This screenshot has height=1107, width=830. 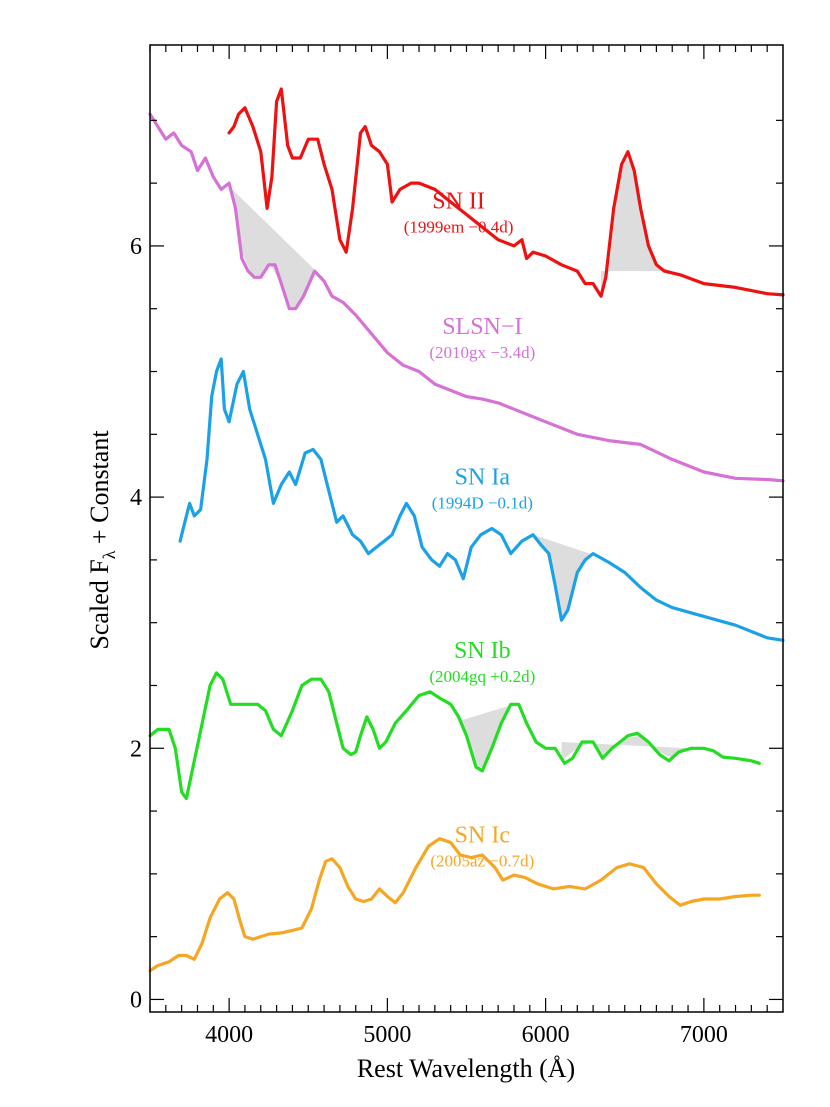 I want to click on y-axis-label-subscript: λ, so click(x=109, y=554).